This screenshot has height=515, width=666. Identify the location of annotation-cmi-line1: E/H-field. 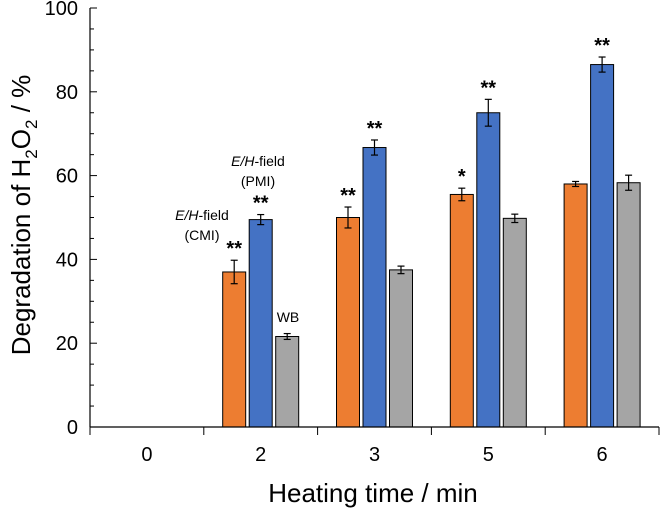
(202, 215).